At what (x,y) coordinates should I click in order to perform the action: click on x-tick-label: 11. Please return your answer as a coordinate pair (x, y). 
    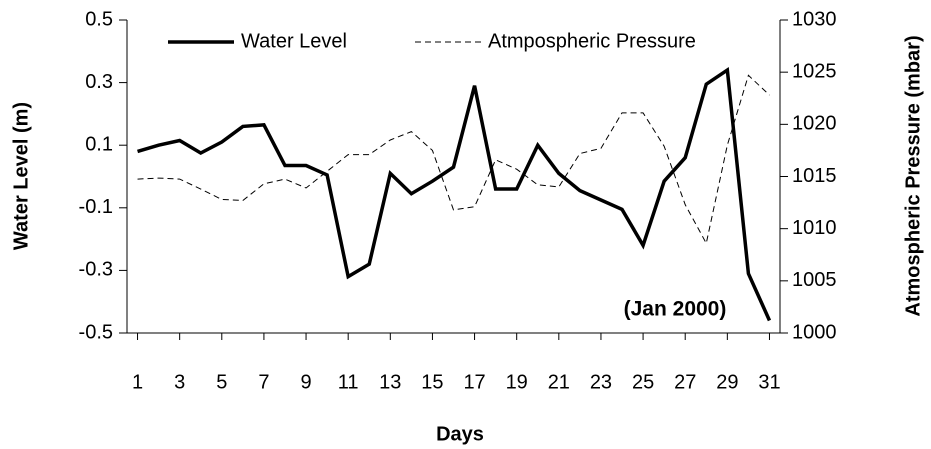
    Looking at the image, I should click on (348, 382).